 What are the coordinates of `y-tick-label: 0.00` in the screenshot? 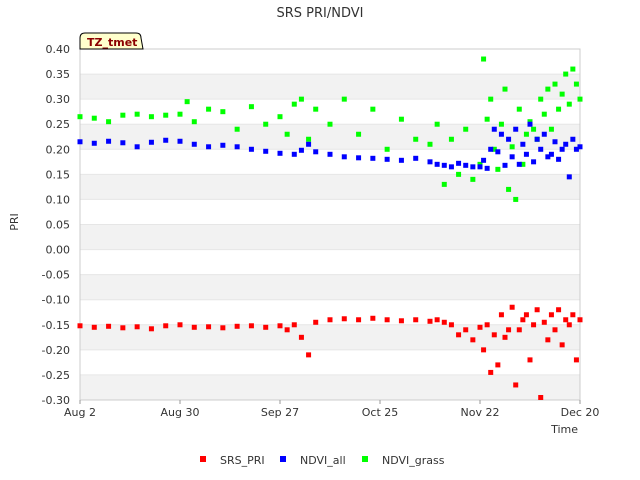 It's located at (58, 250).